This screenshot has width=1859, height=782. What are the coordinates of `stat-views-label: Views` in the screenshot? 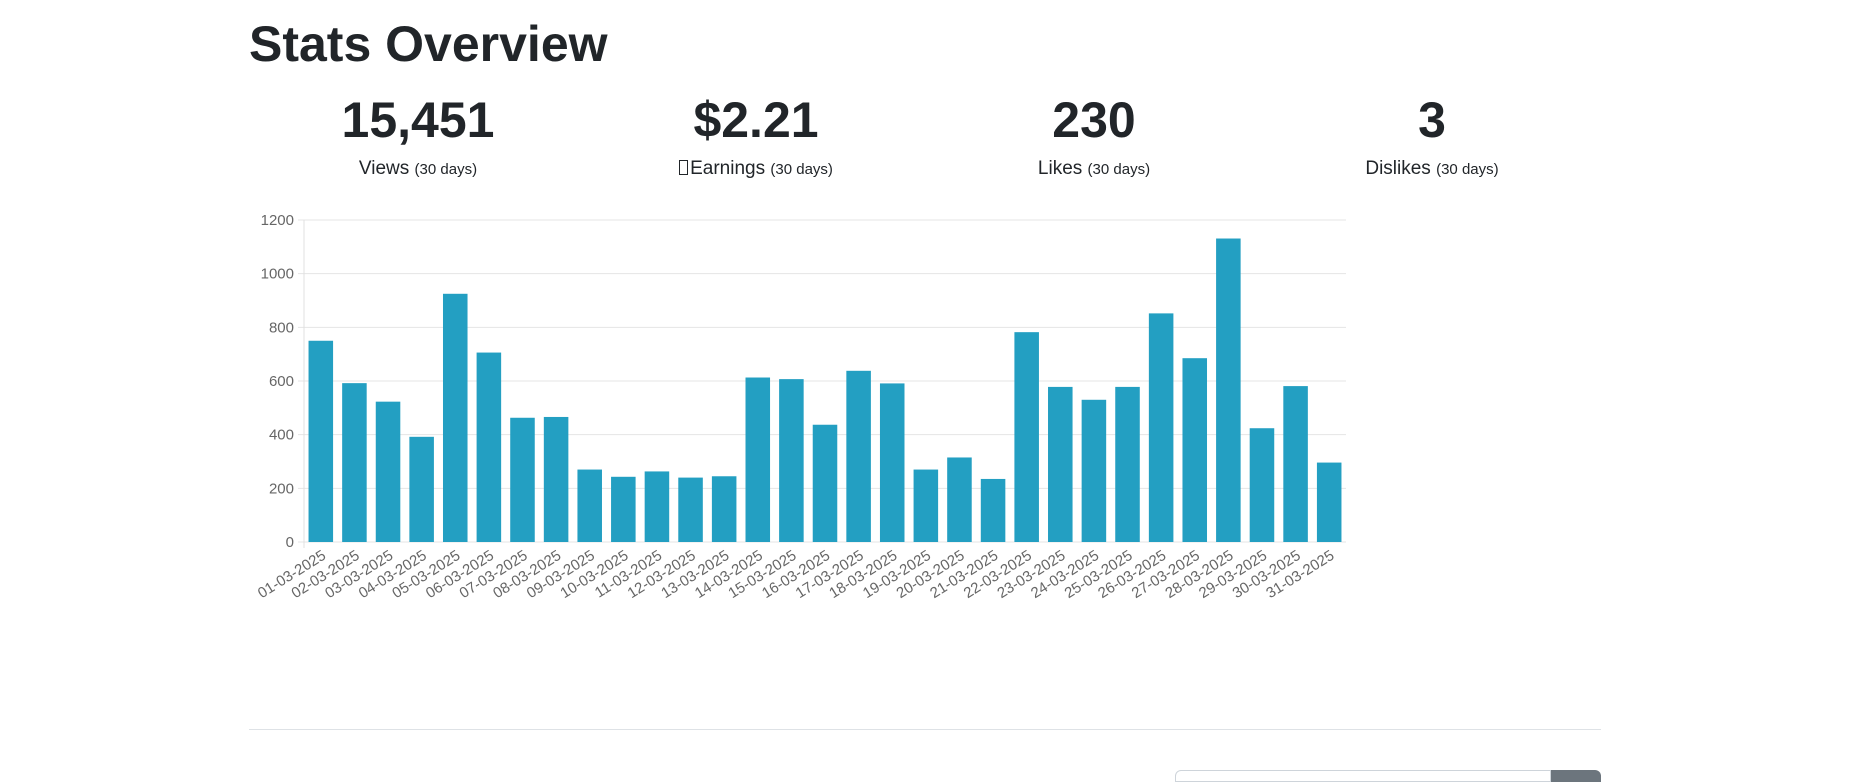 It's located at (384, 168).